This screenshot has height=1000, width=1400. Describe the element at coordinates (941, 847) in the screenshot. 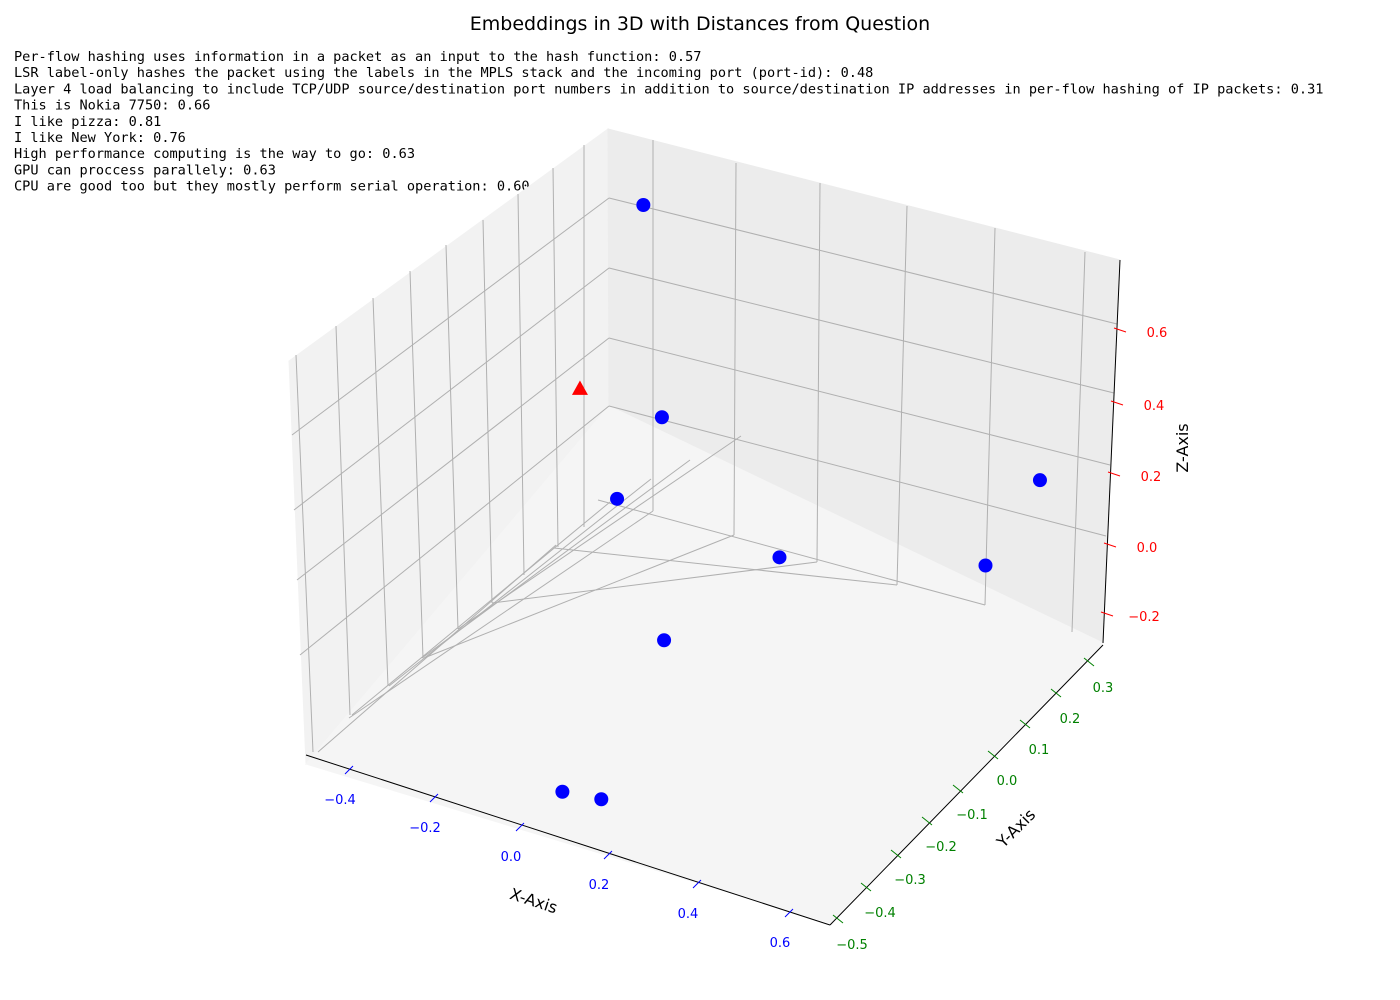

I see `y-tick-label: −0.2` at that location.